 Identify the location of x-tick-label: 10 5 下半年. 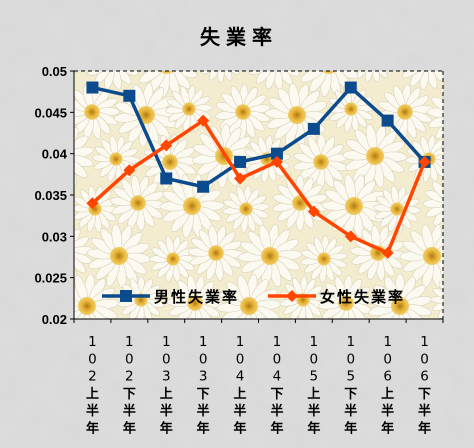
(350, 385).